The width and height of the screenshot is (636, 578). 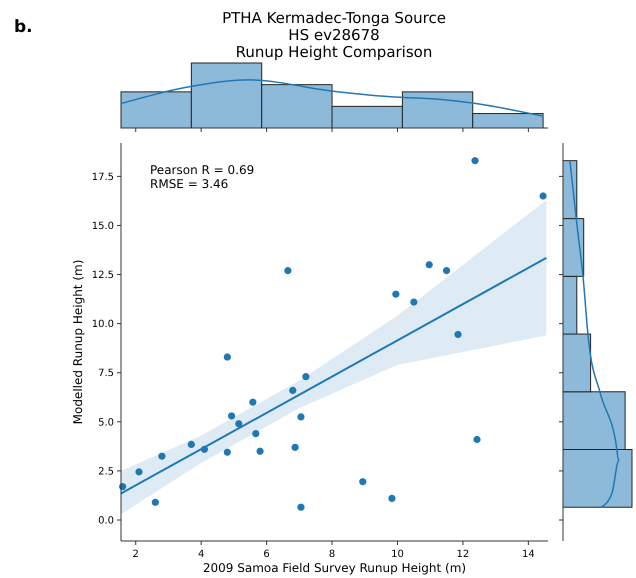 I want to click on y-tick-label: 7.5, so click(x=106, y=374).